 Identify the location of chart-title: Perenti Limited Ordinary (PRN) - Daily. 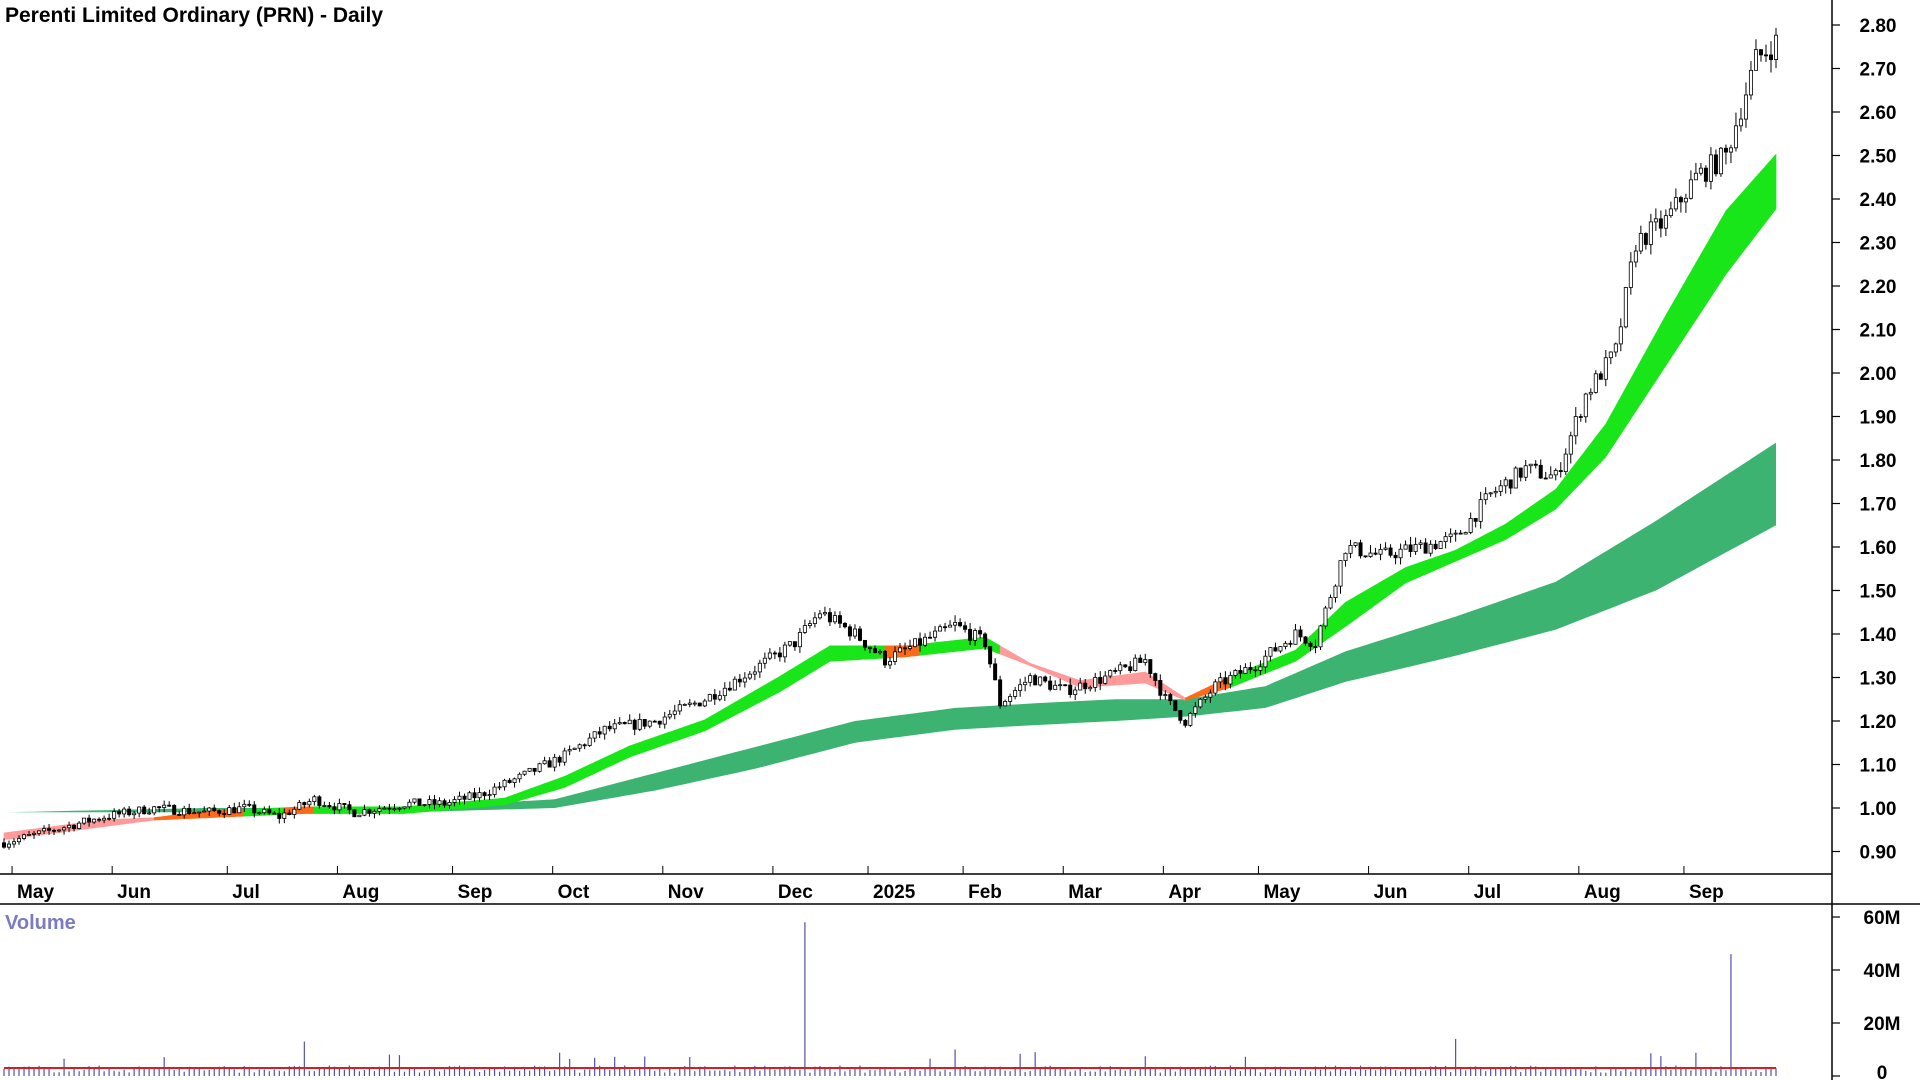
(194, 15).